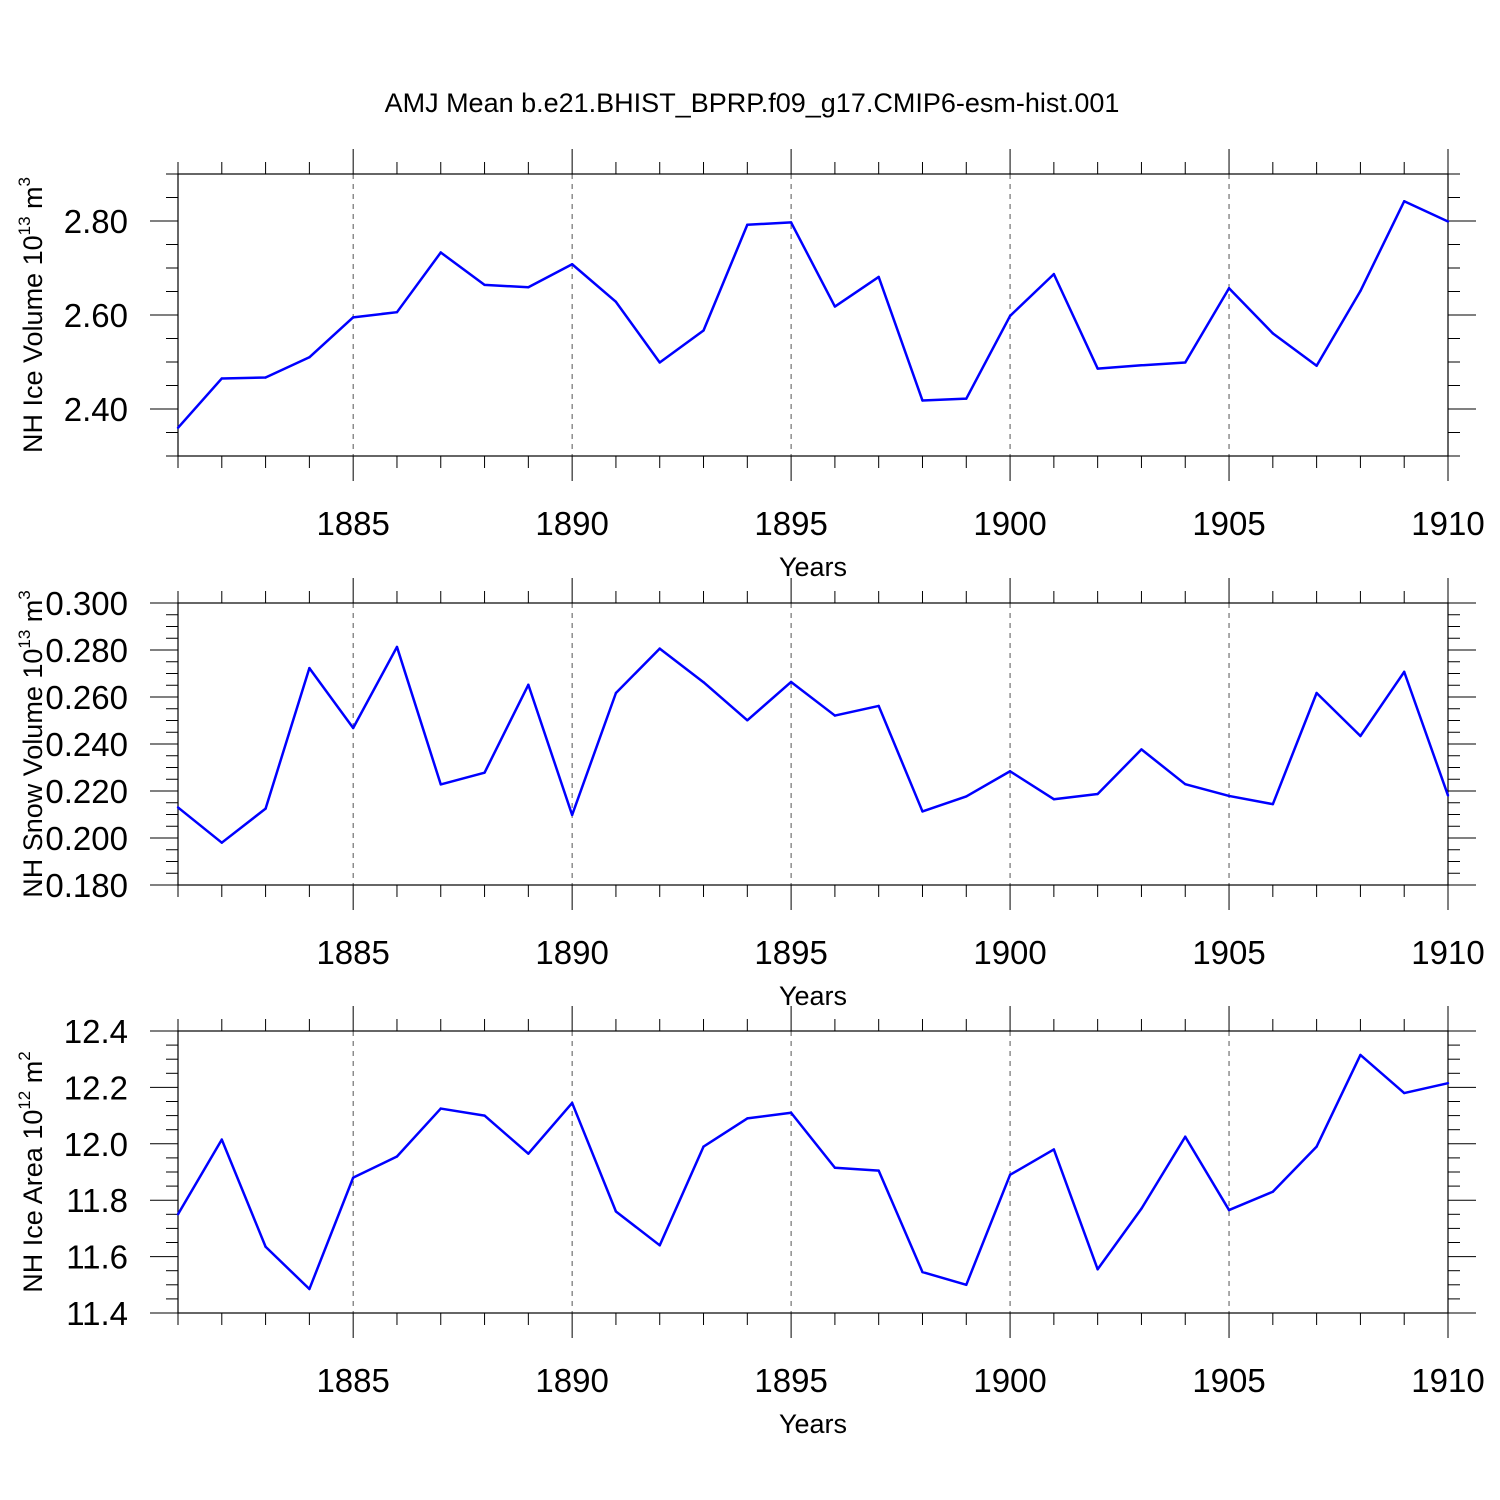 The image size is (1500, 1500). What do you see at coordinates (96, 1087) in the screenshot?
I see `y-tick-label: 12.2` at bounding box center [96, 1087].